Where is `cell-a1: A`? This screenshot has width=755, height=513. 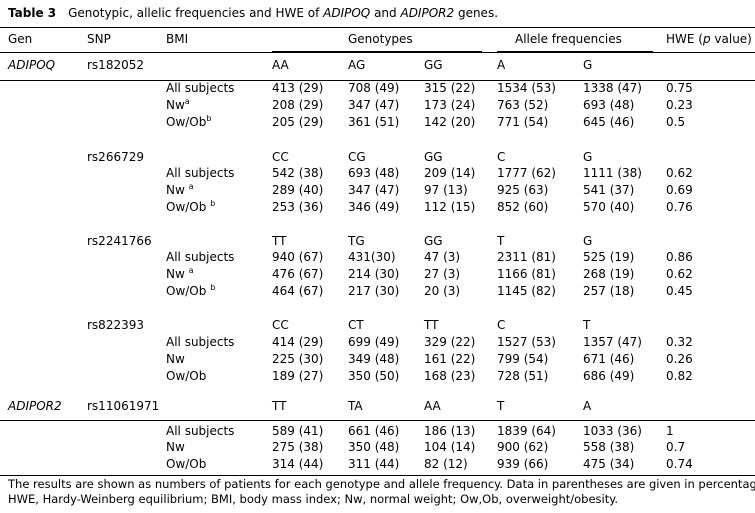
cell-a1: A is located at coordinates (501, 65).